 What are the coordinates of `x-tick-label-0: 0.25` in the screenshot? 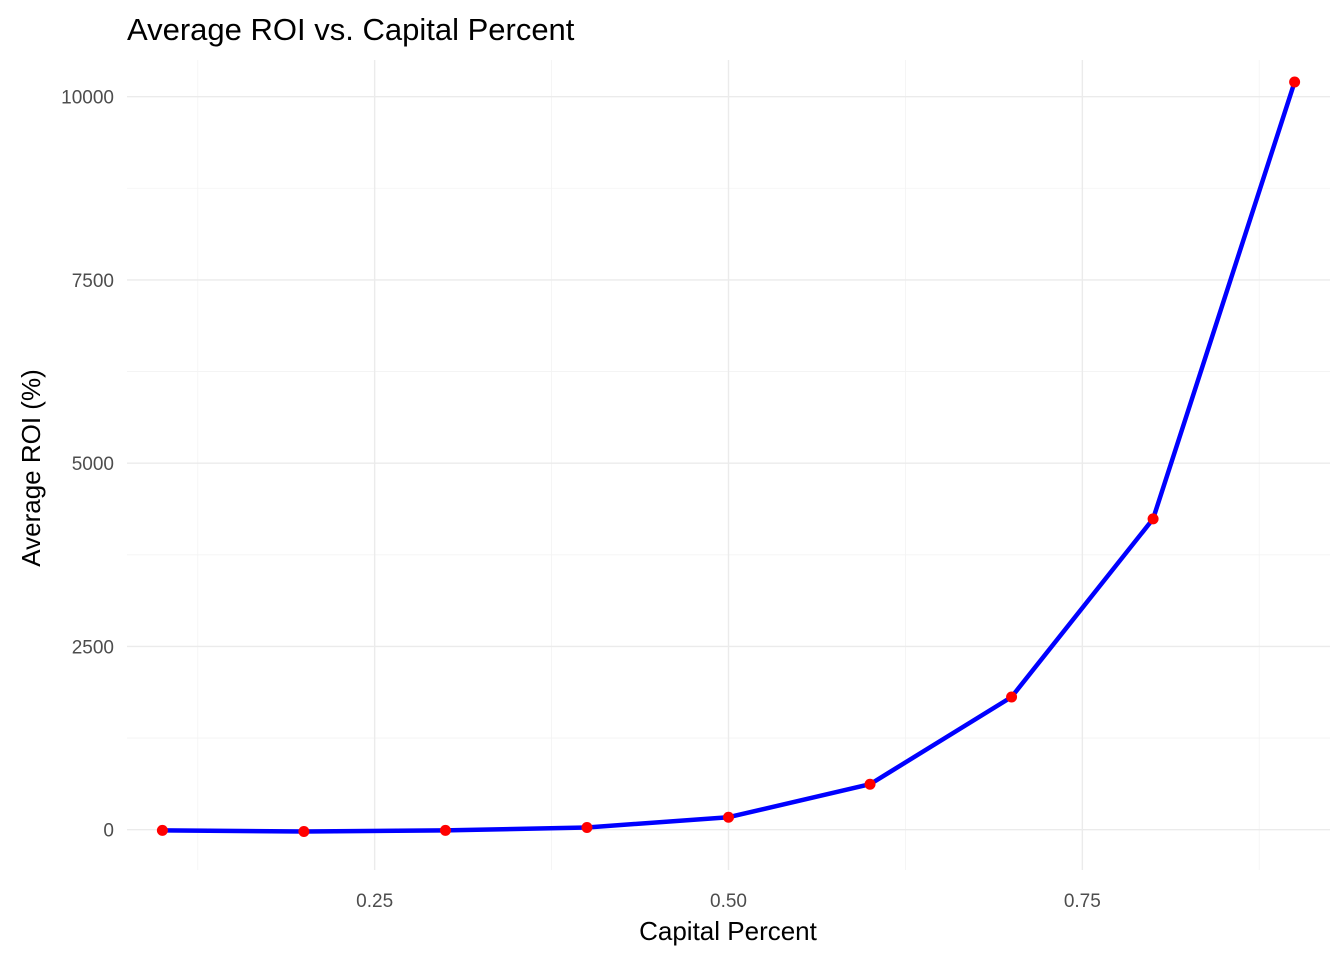 It's located at (374, 901).